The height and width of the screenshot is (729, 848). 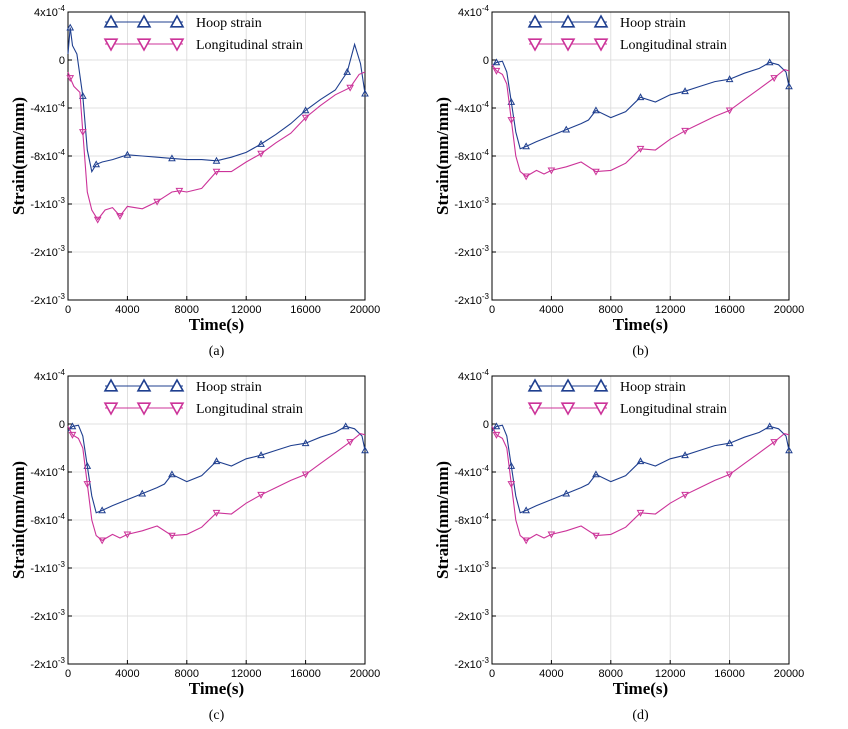 I want to click on y-tick-label: 0, so click(x=62, y=425).